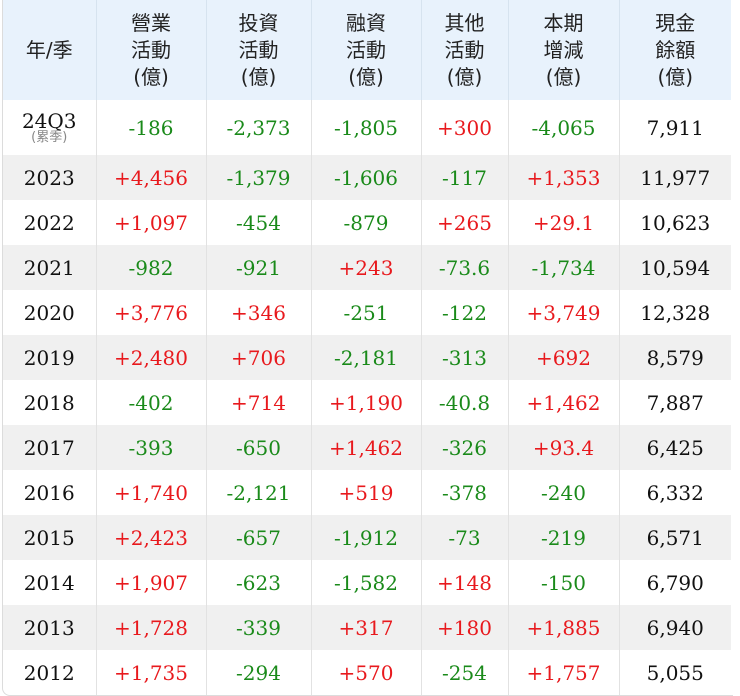  What do you see at coordinates (675, 127) in the screenshot?
I see `cash-balance-cell: 7,911` at bounding box center [675, 127].